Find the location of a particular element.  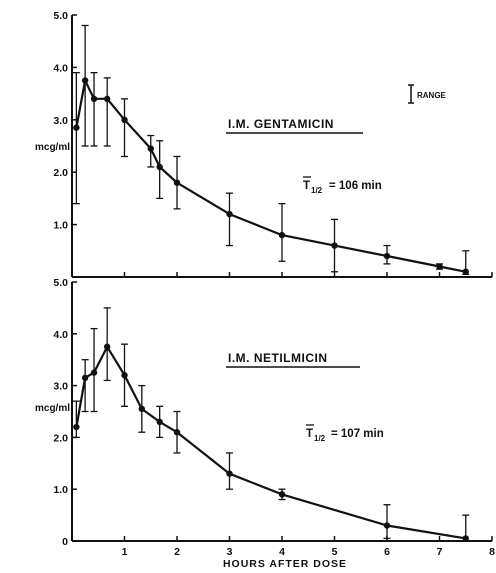

bottom-x-tick-label: 7 is located at coordinates (440, 552).